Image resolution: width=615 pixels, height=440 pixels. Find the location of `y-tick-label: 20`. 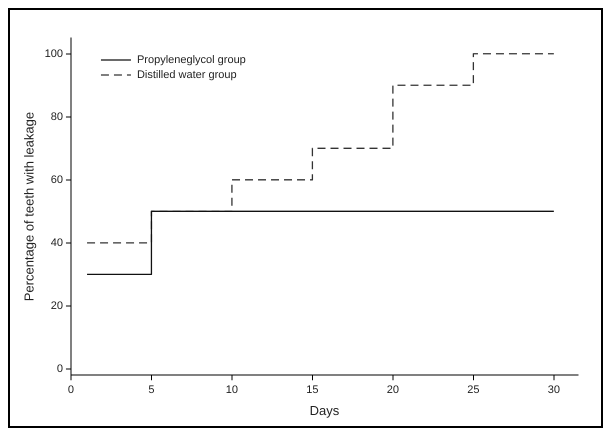

y-tick-label: 20 is located at coordinates (56, 306).